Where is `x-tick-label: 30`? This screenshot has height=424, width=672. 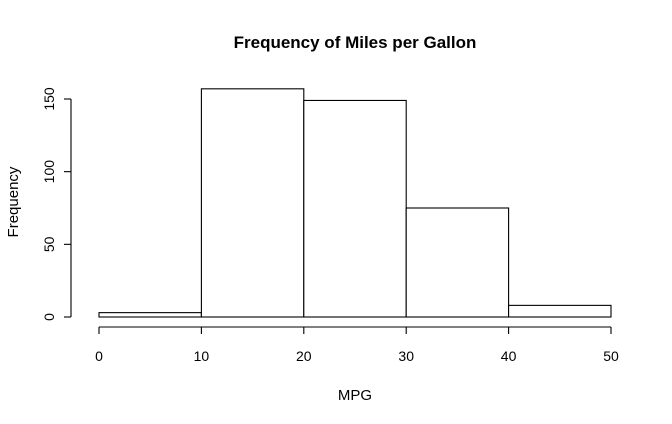 x-tick-label: 30 is located at coordinates (406, 356).